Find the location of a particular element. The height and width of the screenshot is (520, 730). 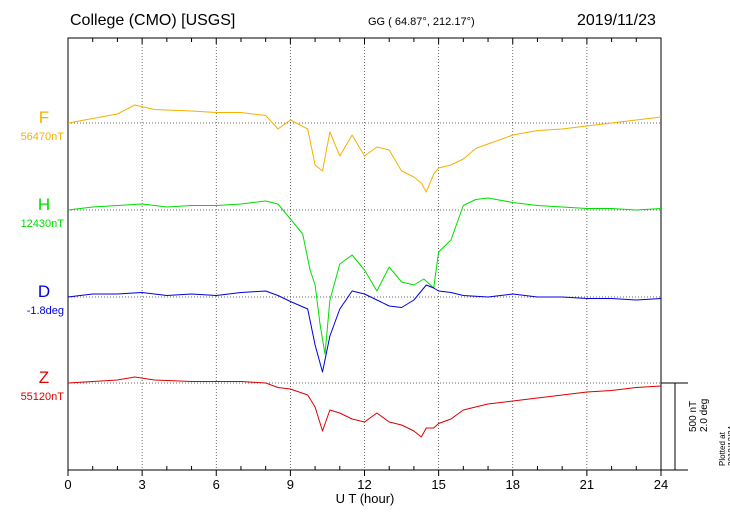

x-axis-label: U T (hour) is located at coordinates (365, 498).